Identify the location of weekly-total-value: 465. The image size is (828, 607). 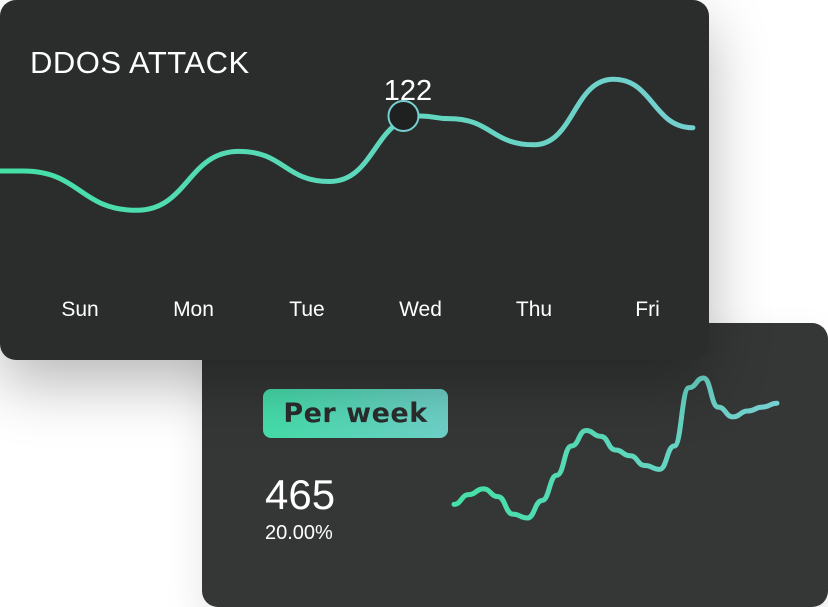
(300, 494).